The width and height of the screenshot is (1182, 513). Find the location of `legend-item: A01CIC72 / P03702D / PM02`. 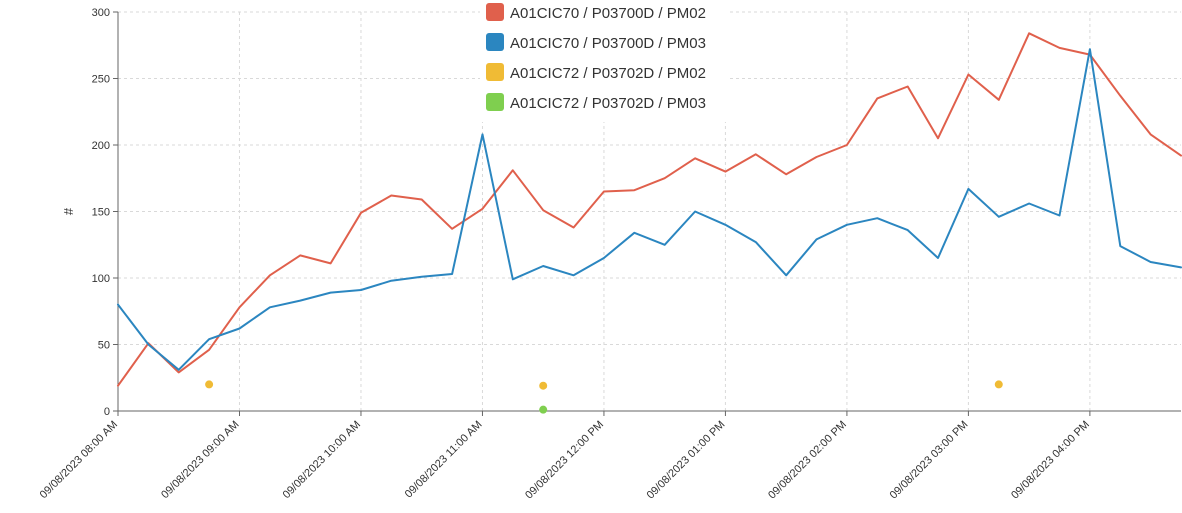

legend-item: A01CIC72 / P03702D / PM02 is located at coordinates (596, 72).